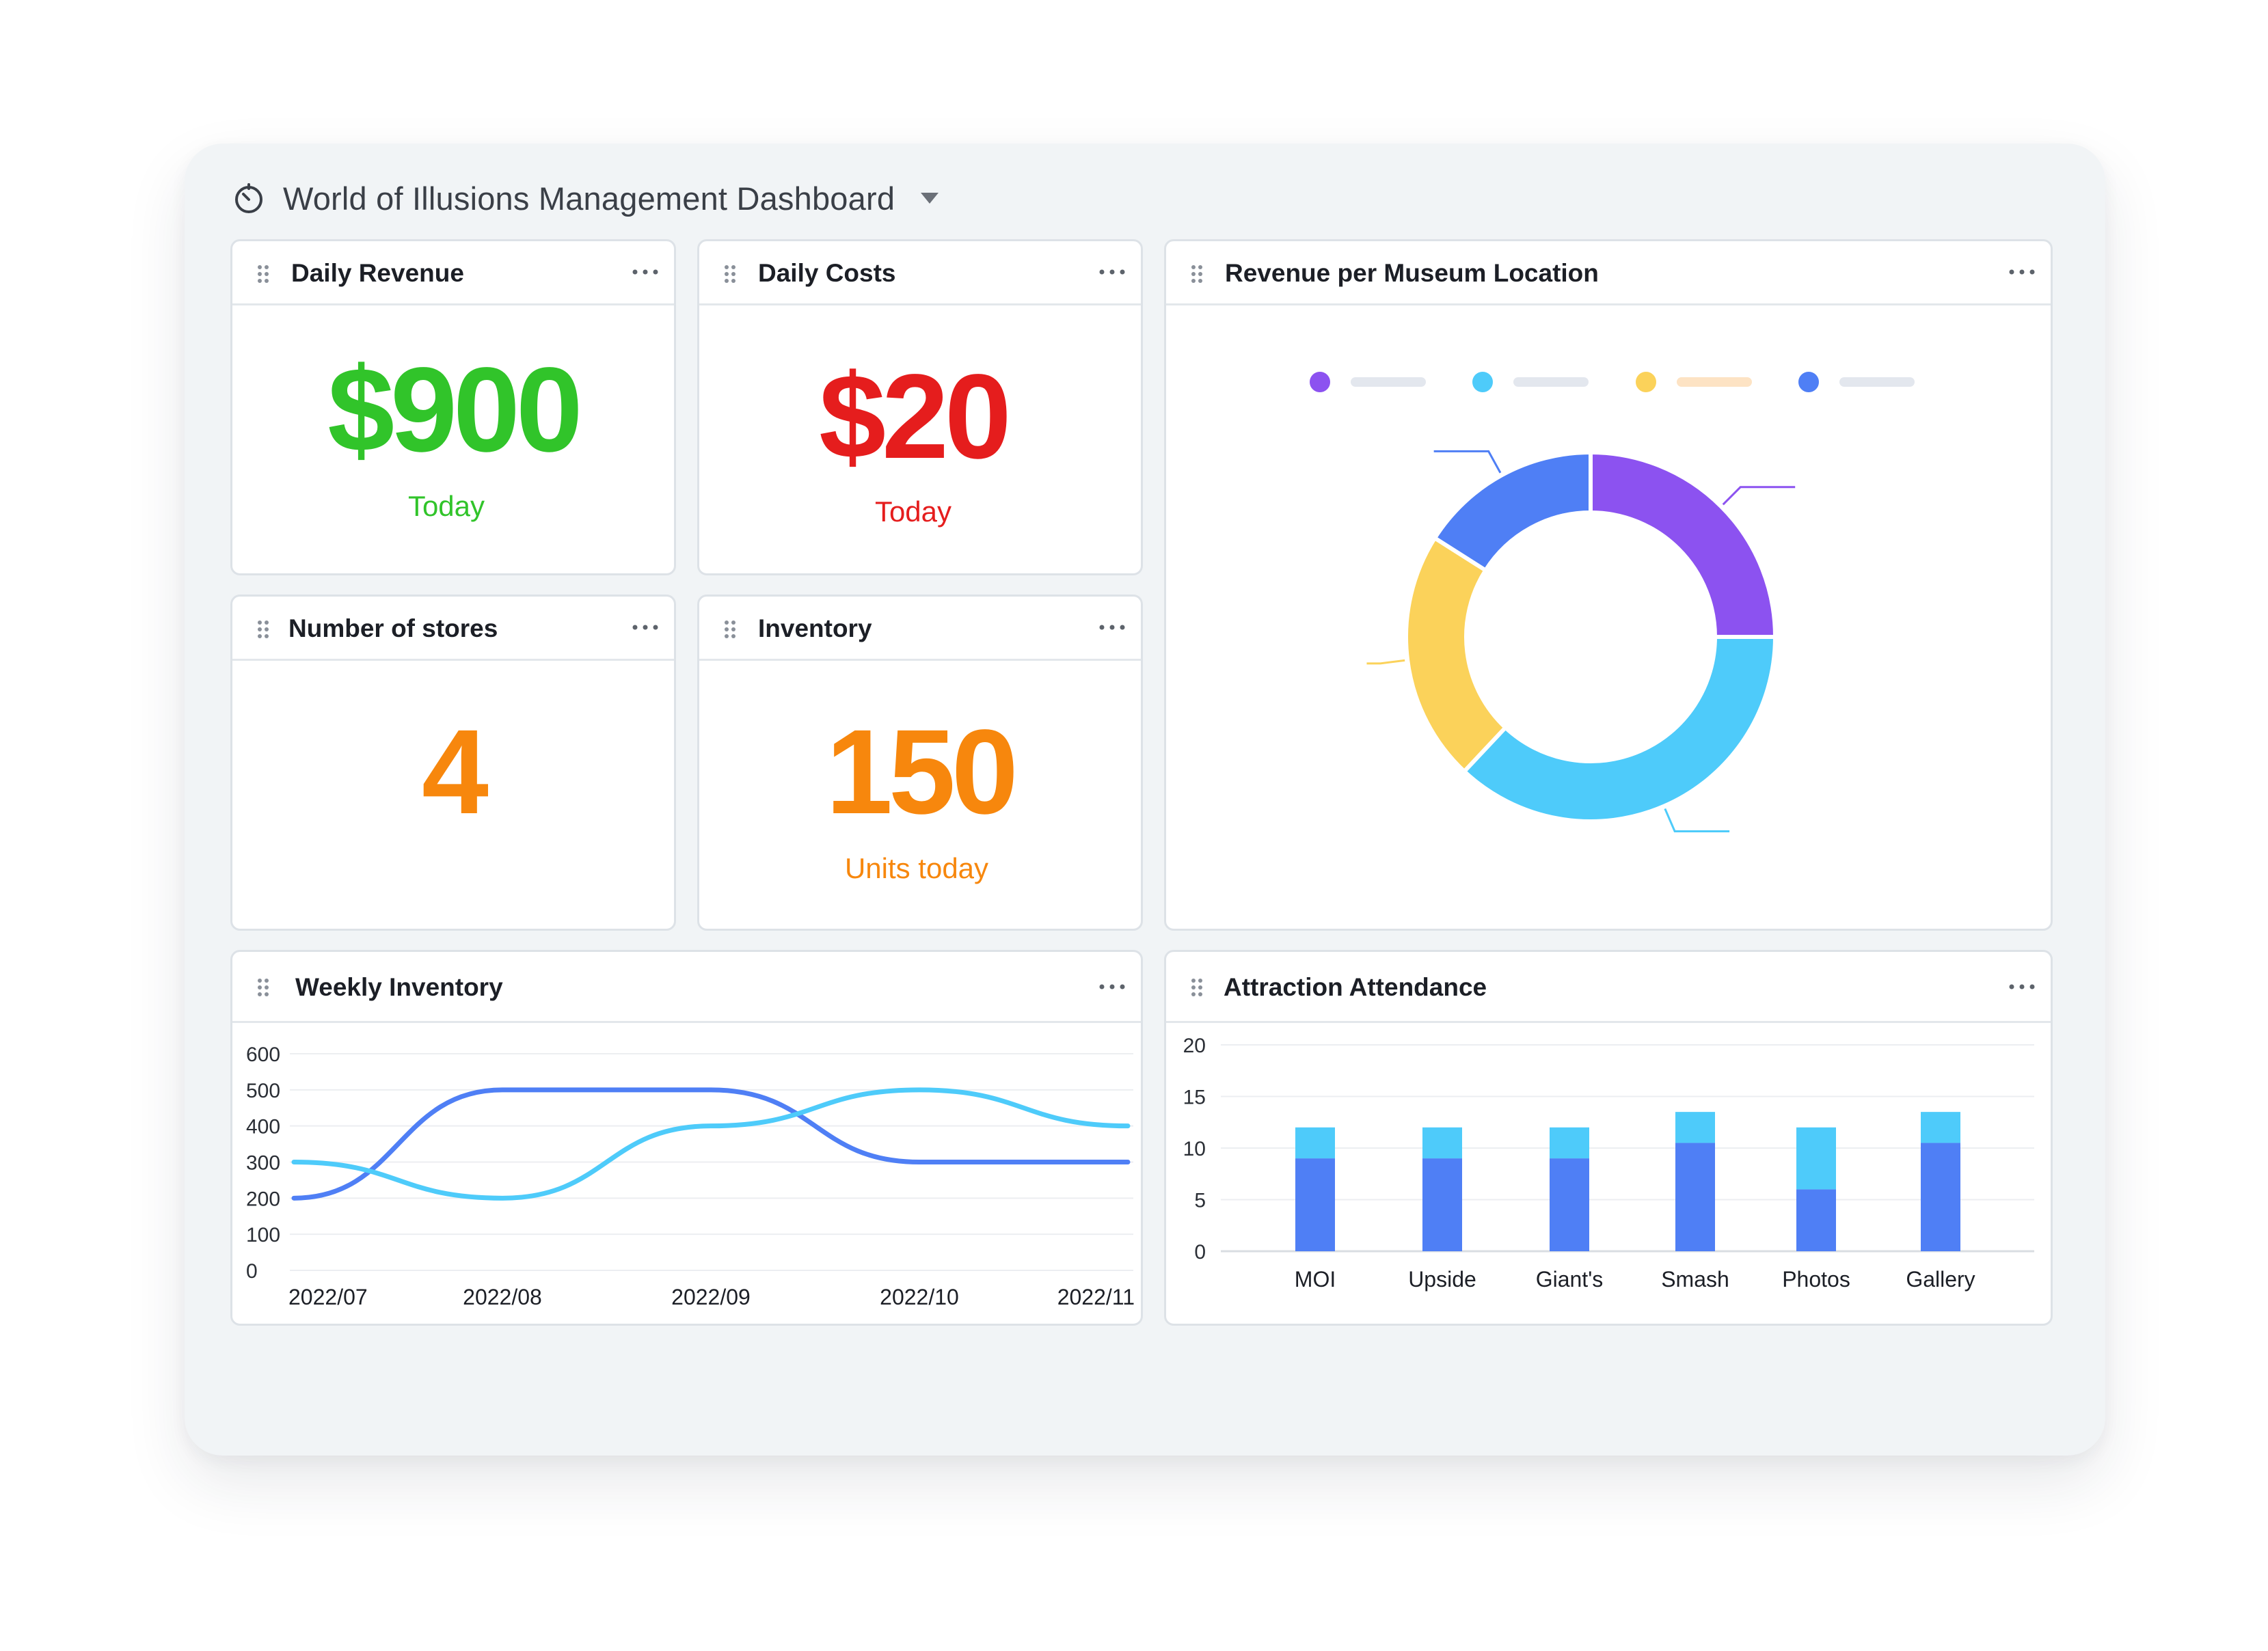 Image resolution: width=2268 pixels, height=1651 pixels. I want to click on x-tick-label: Photos, so click(1816, 1279).